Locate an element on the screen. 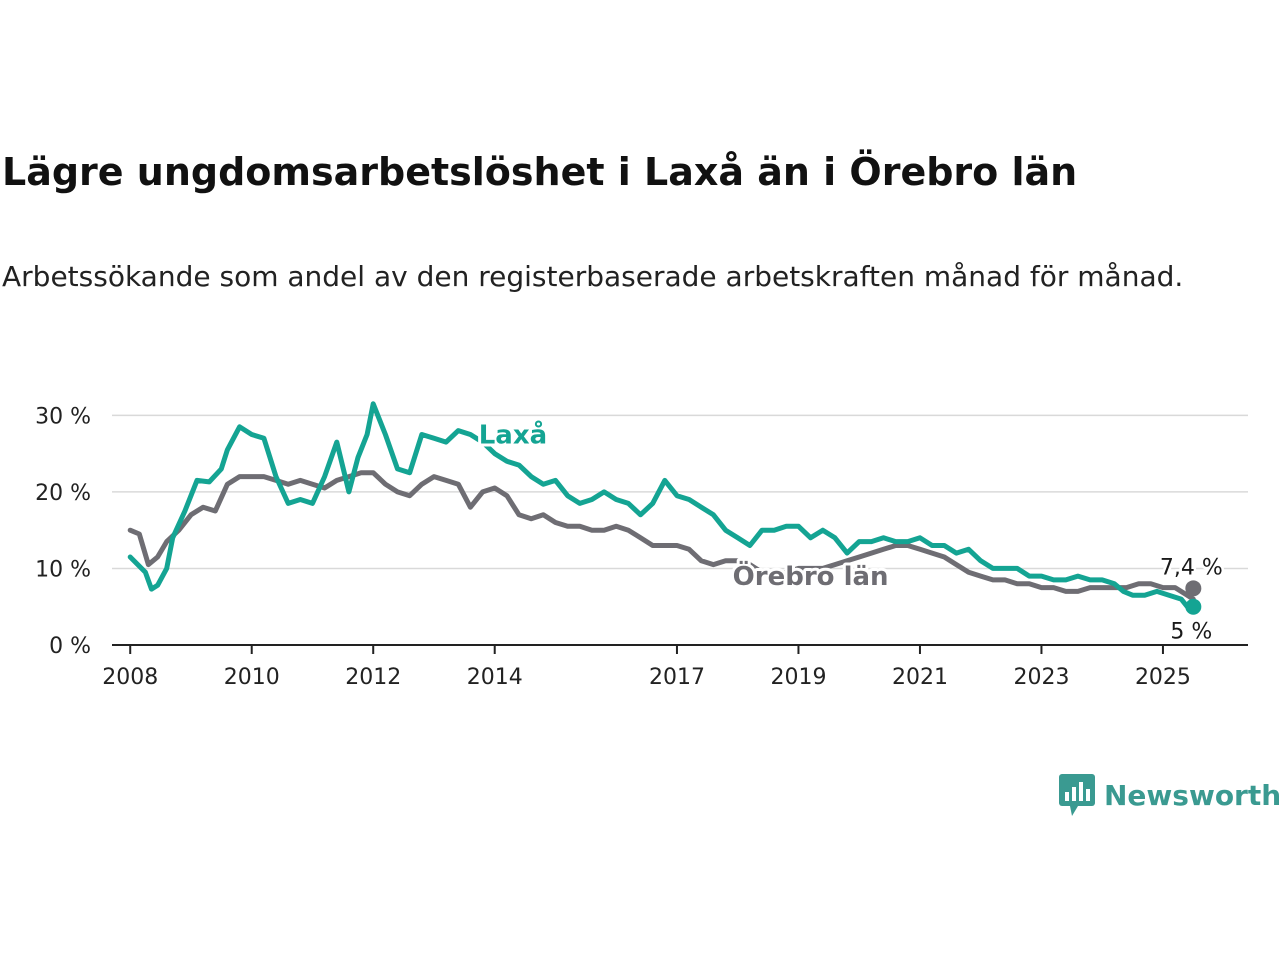 This screenshot has height=960, width=1280. series-label-laxa: Laxå is located at coordinates (513, 434).